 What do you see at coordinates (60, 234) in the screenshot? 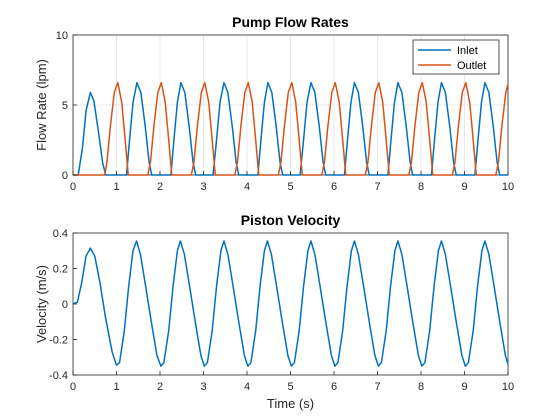
I see `y-tick-label: 0.4` at bounding box center [60, 234].